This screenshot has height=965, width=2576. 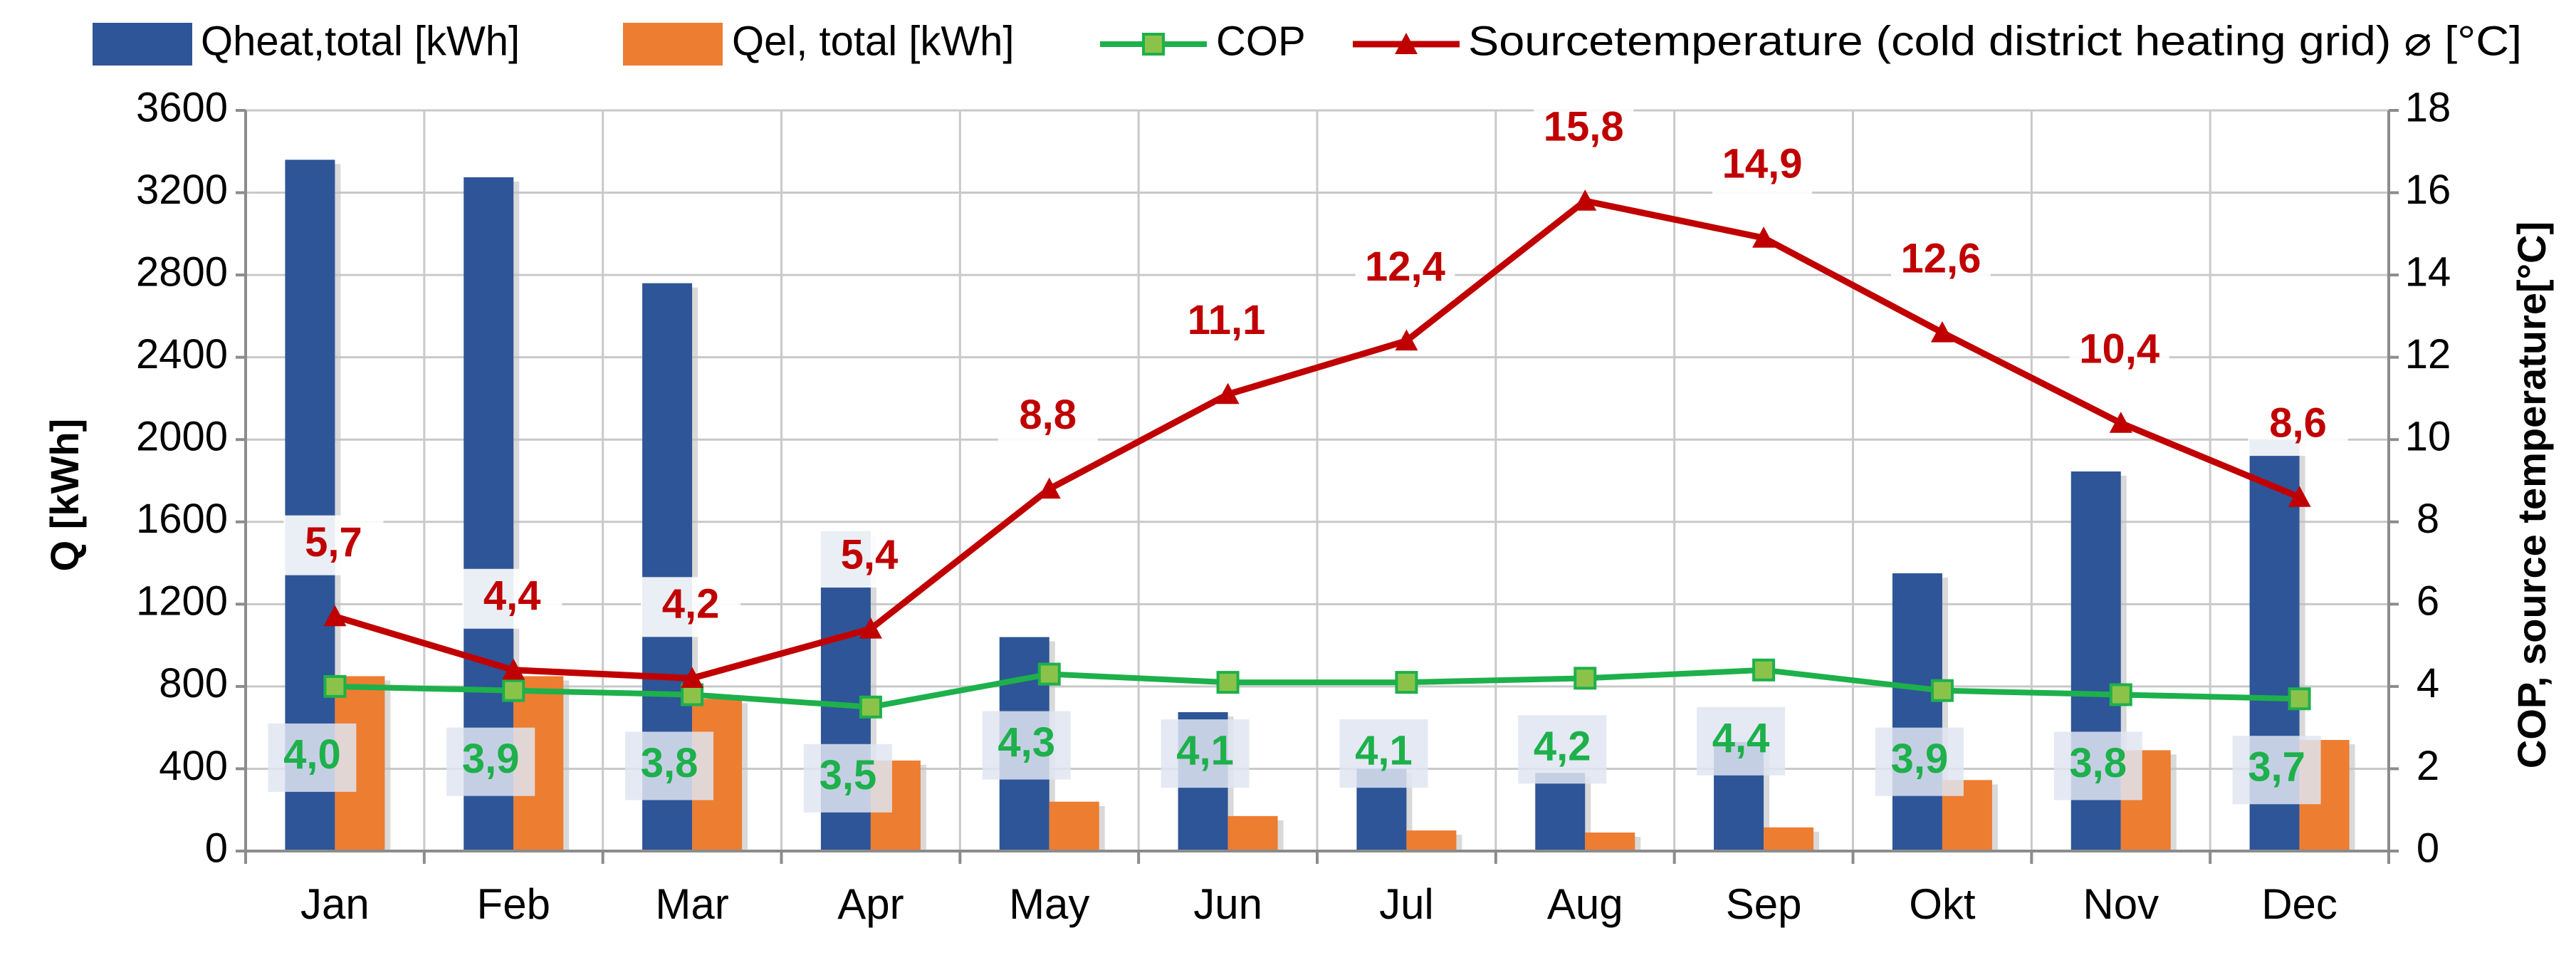 What do you see at coordinates (673, 44) in the screenshot?
I see `legend-swatch-qel` at bounding box center [673, 44].